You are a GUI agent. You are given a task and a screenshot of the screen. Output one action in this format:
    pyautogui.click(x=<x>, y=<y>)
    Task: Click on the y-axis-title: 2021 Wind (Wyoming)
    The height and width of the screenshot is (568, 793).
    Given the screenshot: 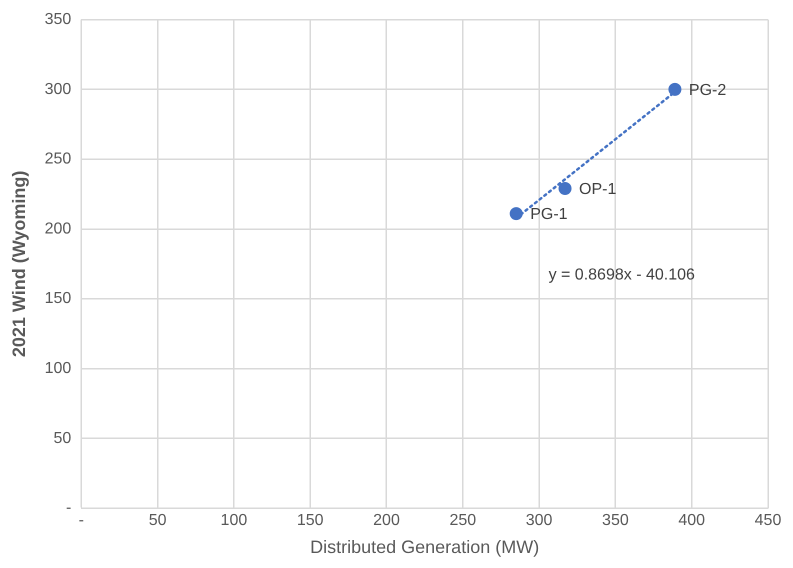 What is the action you would take?
    pyautogui.click(x=18, y=264)
    